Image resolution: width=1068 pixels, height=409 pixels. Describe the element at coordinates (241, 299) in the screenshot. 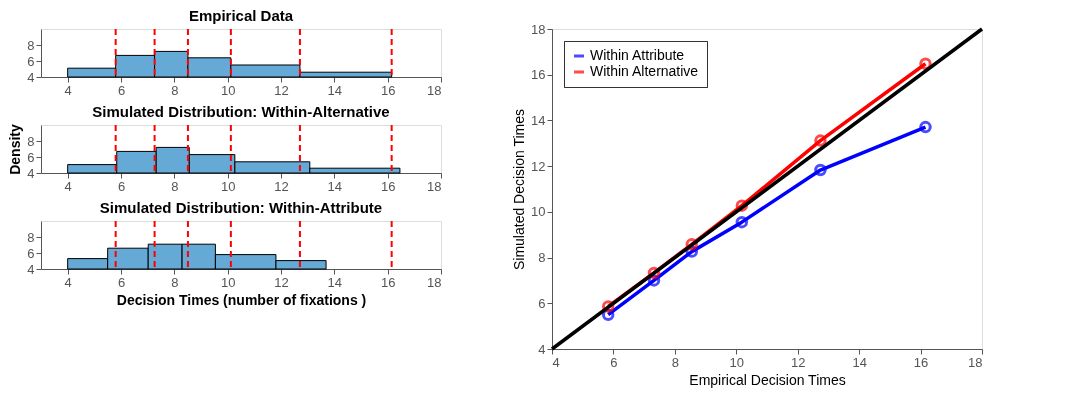

I see `x-axis-title: Decision Times (number of fixations )` at that location.